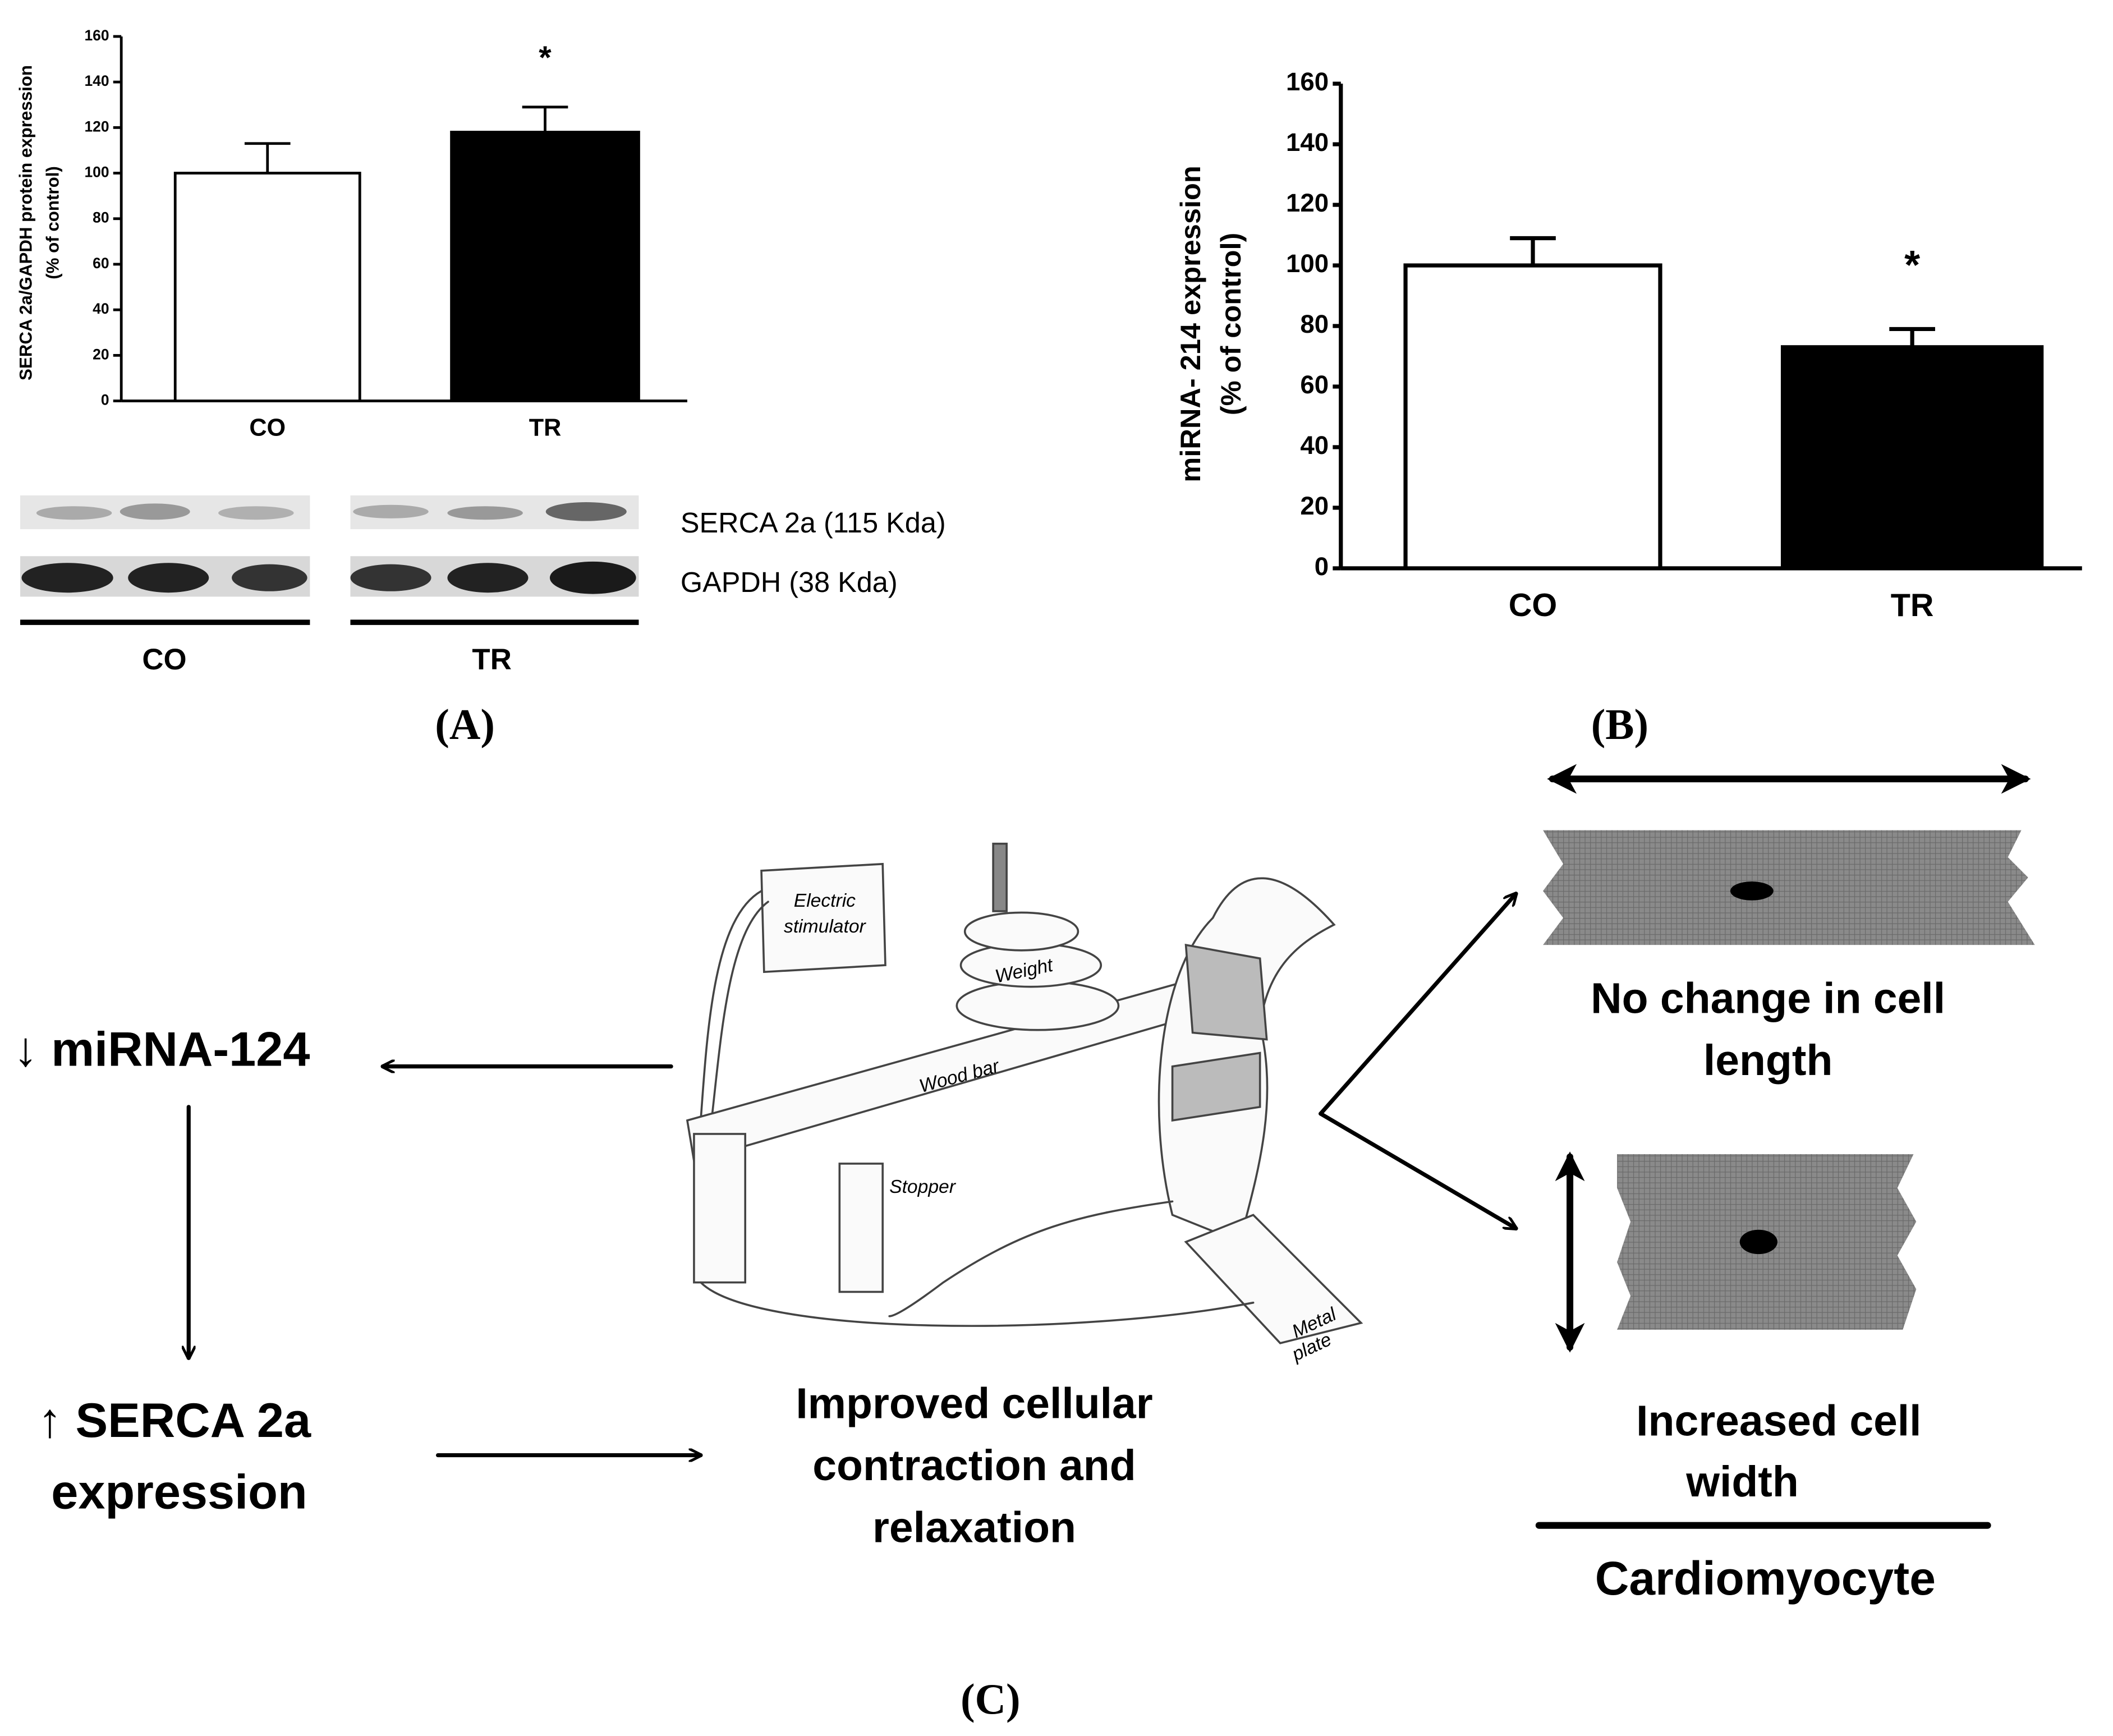 The image size is (2113, 1736). I want to click on group-label: TR, so click(491, 659).